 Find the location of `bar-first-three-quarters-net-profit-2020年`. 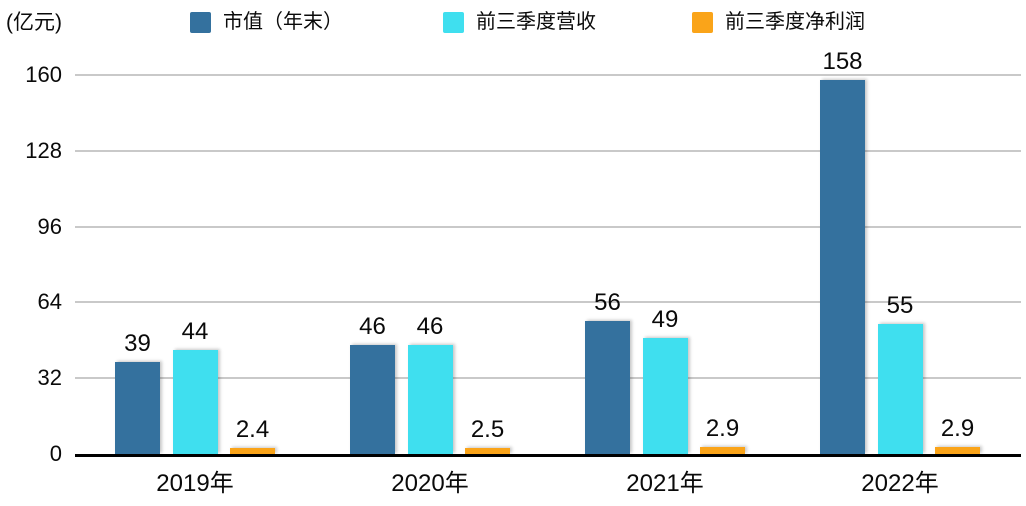

bar-first-three-quarters-net-profit-2020年 is located at coordinates (487, 451).